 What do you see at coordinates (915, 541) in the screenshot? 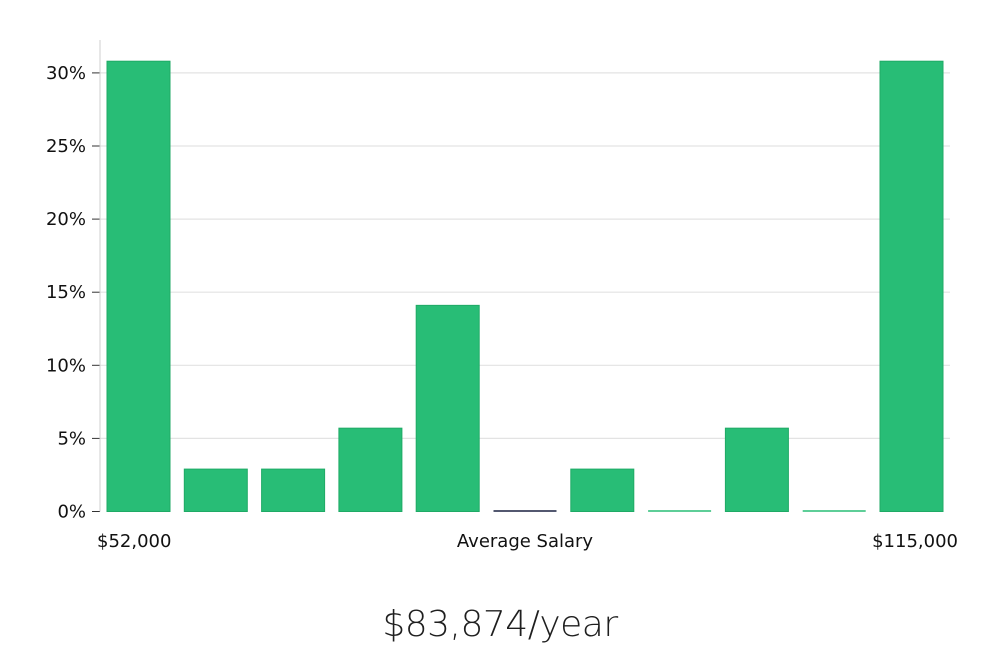
I see `x-max-label: $115,000` at bounding box center [915, 541].